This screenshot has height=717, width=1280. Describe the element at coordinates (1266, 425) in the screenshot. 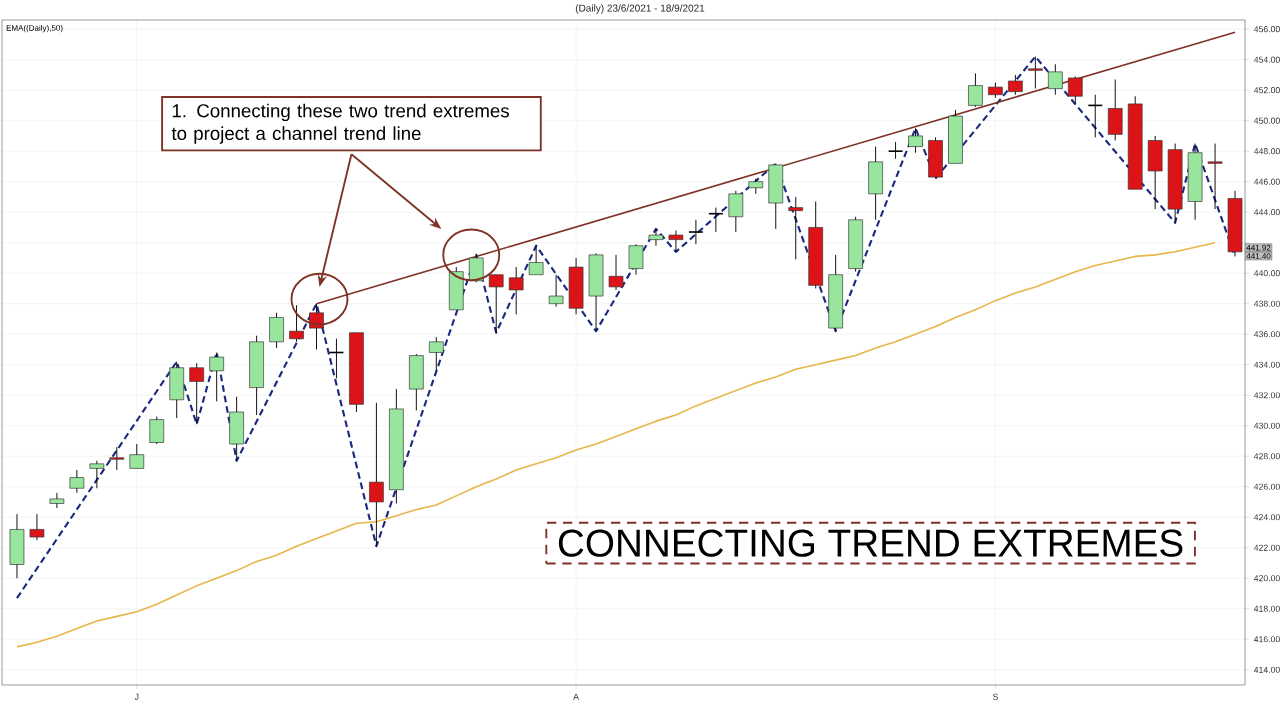

I see `y-tick-label: 430.00` at that location.